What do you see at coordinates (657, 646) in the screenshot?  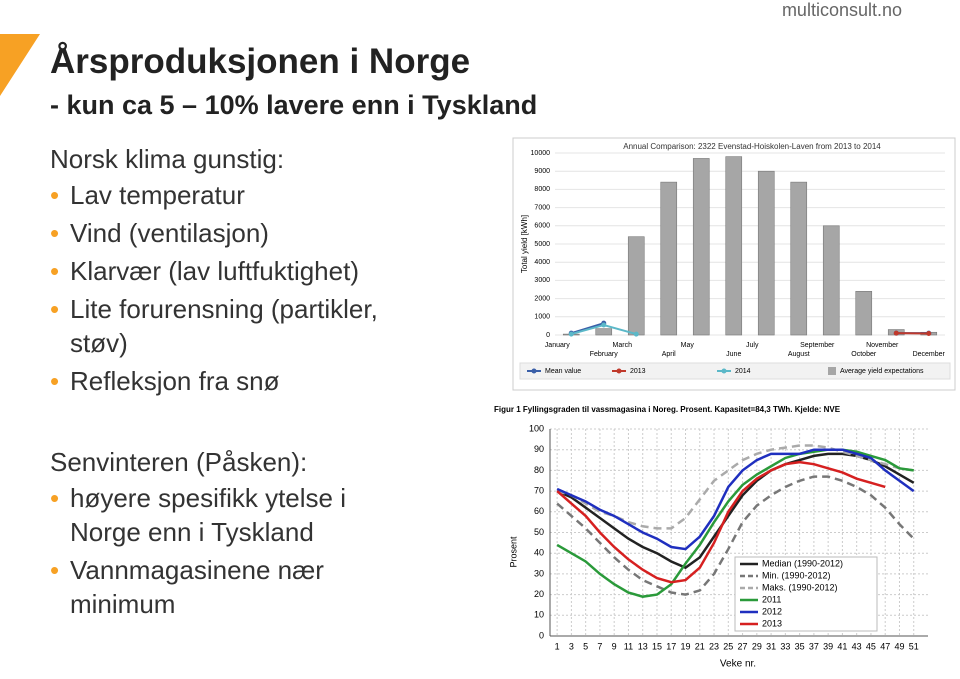 I see `x-tick-label: 15` at bounding box center [657, 646].